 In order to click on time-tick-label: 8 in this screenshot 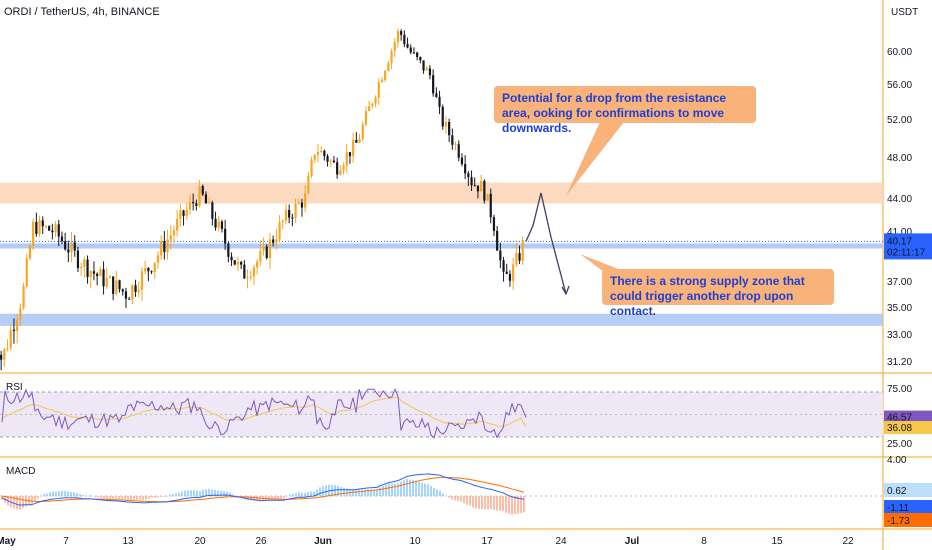, I will do `click(704, 541)`.